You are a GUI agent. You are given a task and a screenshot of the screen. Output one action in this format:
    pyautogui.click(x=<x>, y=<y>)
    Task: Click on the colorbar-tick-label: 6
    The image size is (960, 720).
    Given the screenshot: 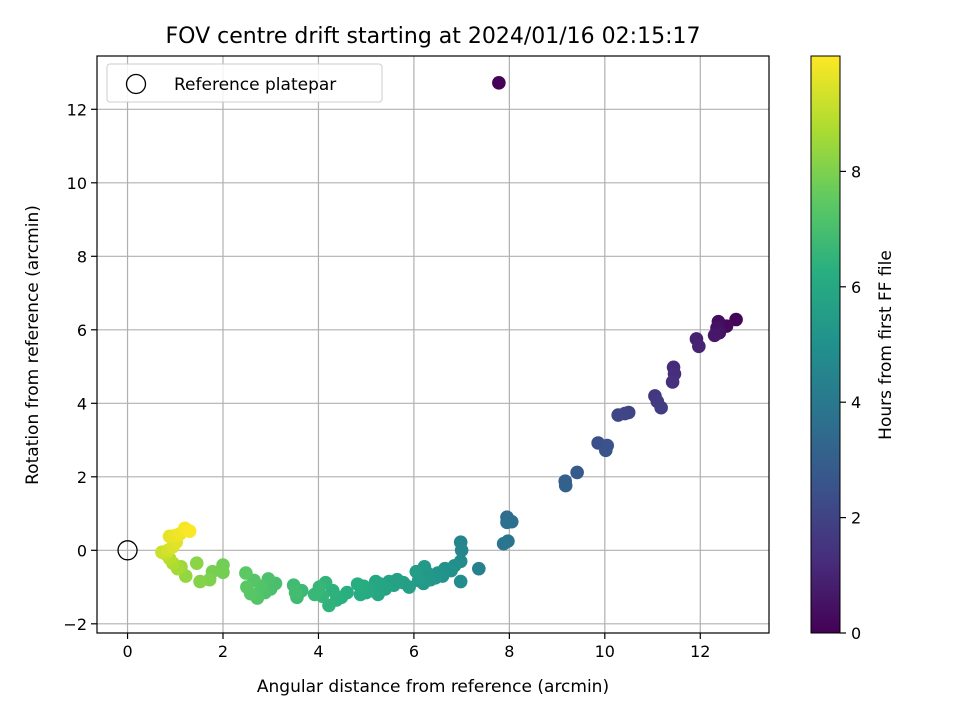 What is the action you would take?
    pyautogui.click(x=856, y=287)
    